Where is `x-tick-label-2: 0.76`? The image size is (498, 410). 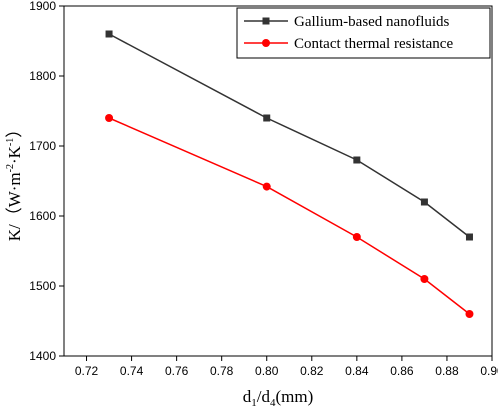 x-tick-label-2: 0.76 is located at coordinates (177, 371).